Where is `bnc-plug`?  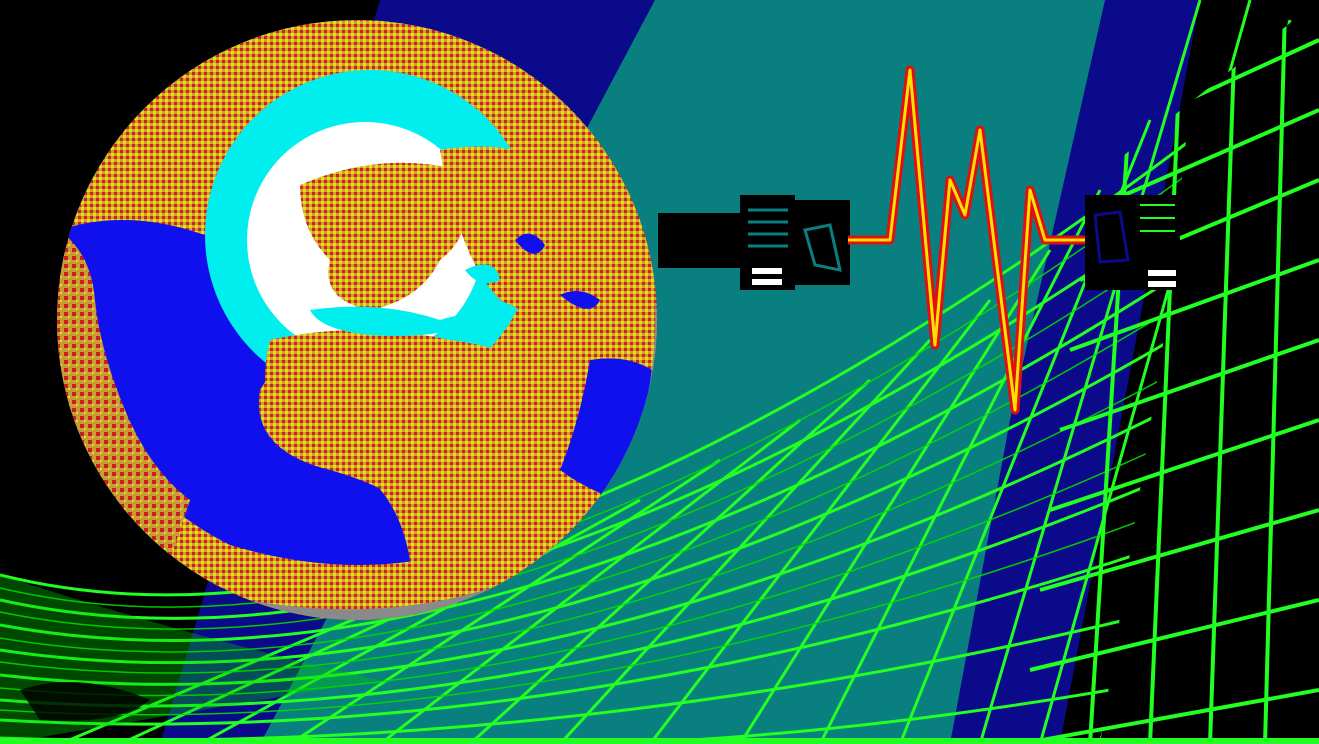
bnc-plug is located at coordinates (754, 242).